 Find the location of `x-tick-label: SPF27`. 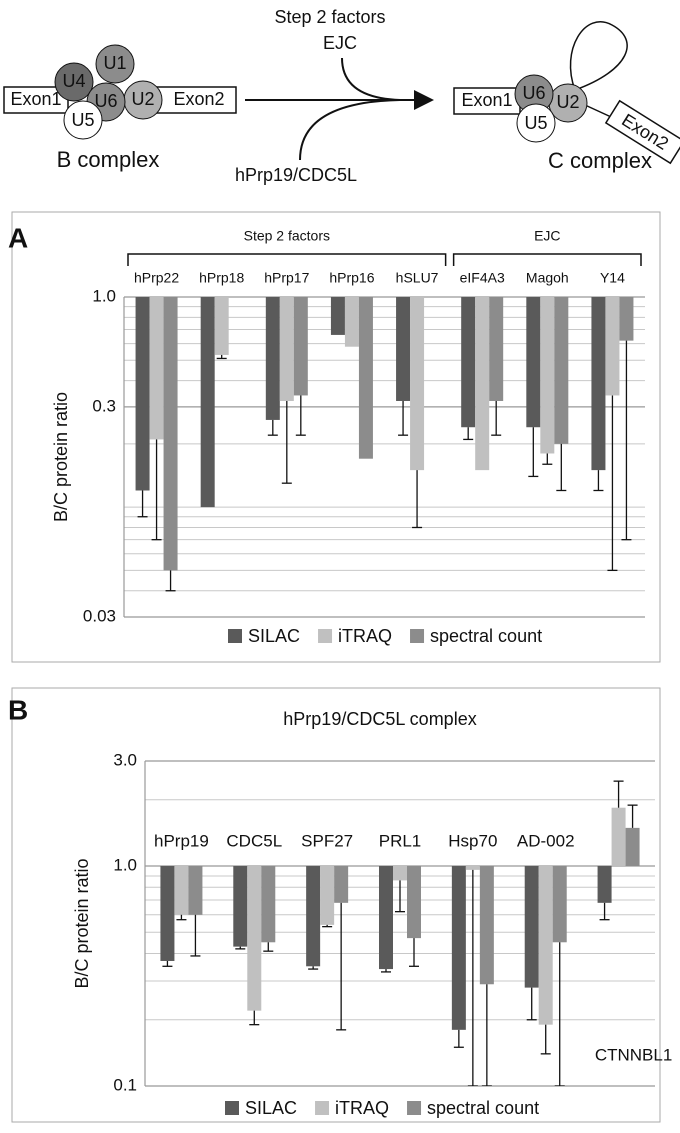

x-tick-label: SPF27 is located at coordinates (327, 840).